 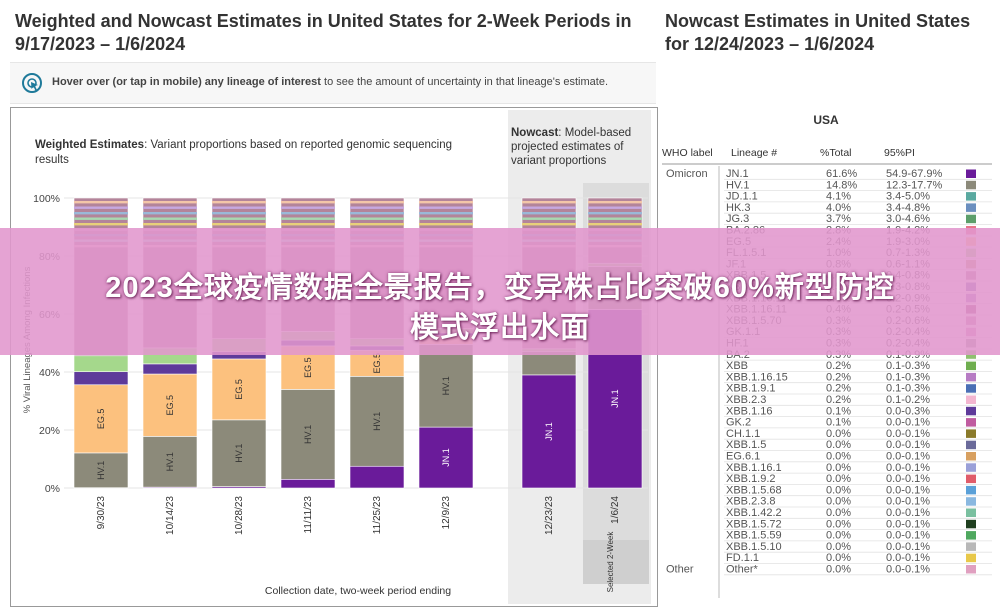 What do you see at coordinates (858, 524) in the screenshot?
I see `table-row: XBB.1.5.72 0.0% 0.0-0.1%` at bounding box center [858, 524].